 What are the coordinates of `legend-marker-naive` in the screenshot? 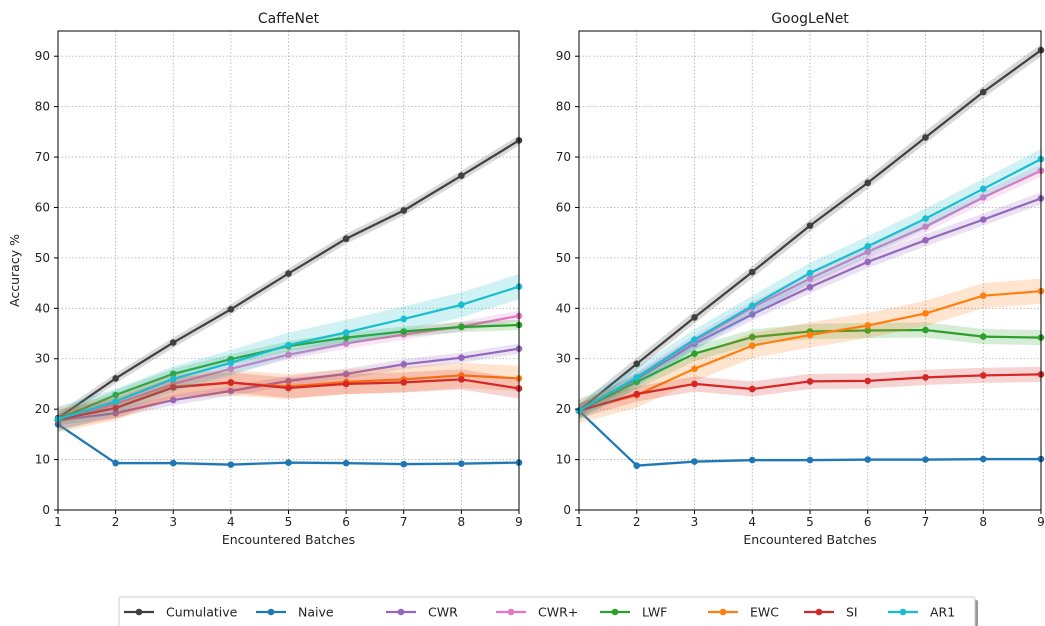 It's located at (271, 612).